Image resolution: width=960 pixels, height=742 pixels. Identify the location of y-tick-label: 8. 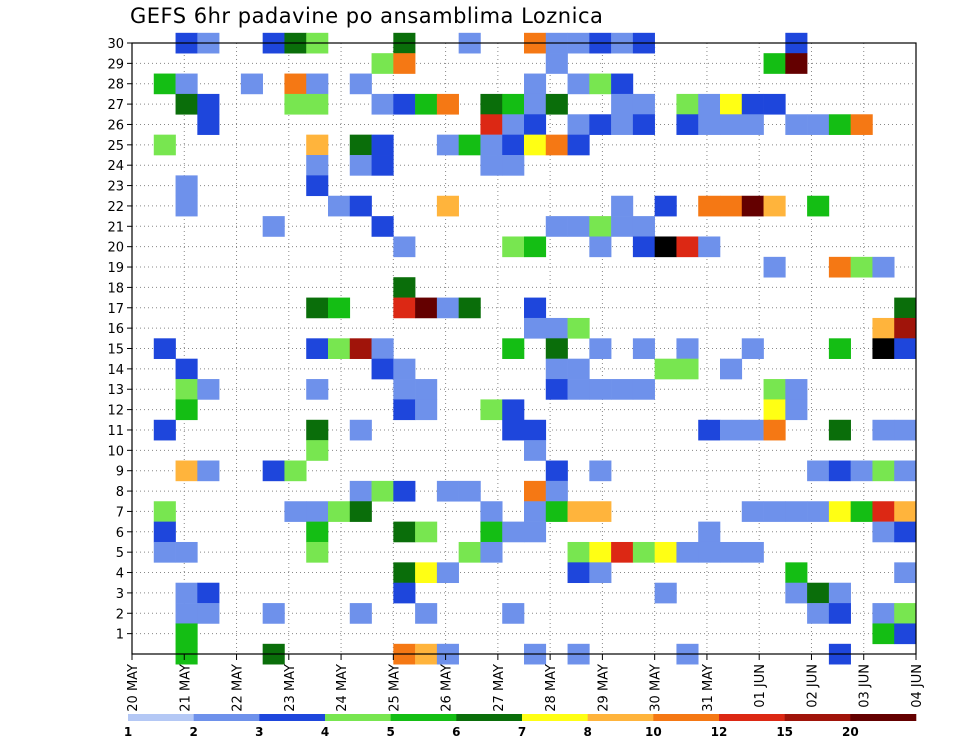
(120, 492).